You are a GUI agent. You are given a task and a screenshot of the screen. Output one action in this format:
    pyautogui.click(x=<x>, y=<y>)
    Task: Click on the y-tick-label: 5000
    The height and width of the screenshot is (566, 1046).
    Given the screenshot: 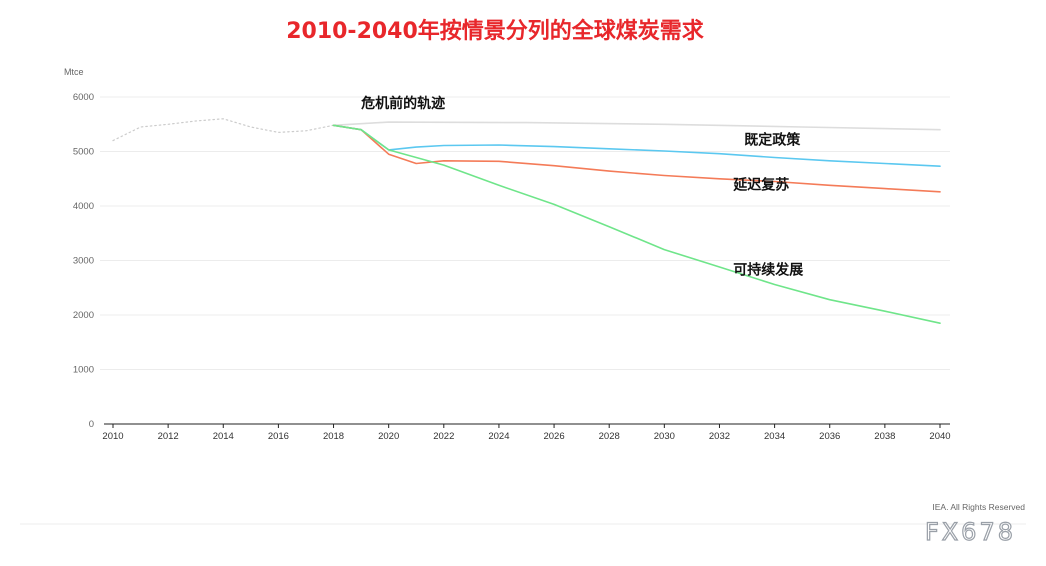 What is the action you would take?
    pyautogui.click(x=83, y=152)
    